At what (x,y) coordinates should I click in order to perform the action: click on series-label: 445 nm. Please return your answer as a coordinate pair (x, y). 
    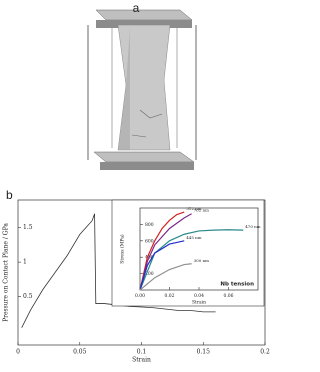
    Looking at the image, I should click on (193, 237).